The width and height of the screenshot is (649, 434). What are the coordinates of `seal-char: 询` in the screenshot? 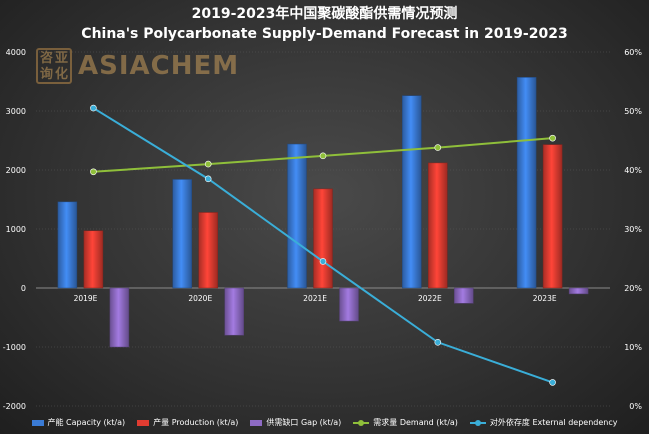 It's located at (46, 74).